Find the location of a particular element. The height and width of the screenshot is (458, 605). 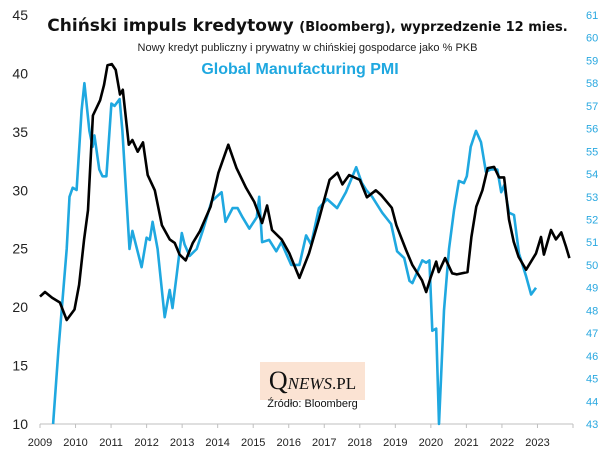

x-tick-label: 2022 is located at coordinates (502, 443).